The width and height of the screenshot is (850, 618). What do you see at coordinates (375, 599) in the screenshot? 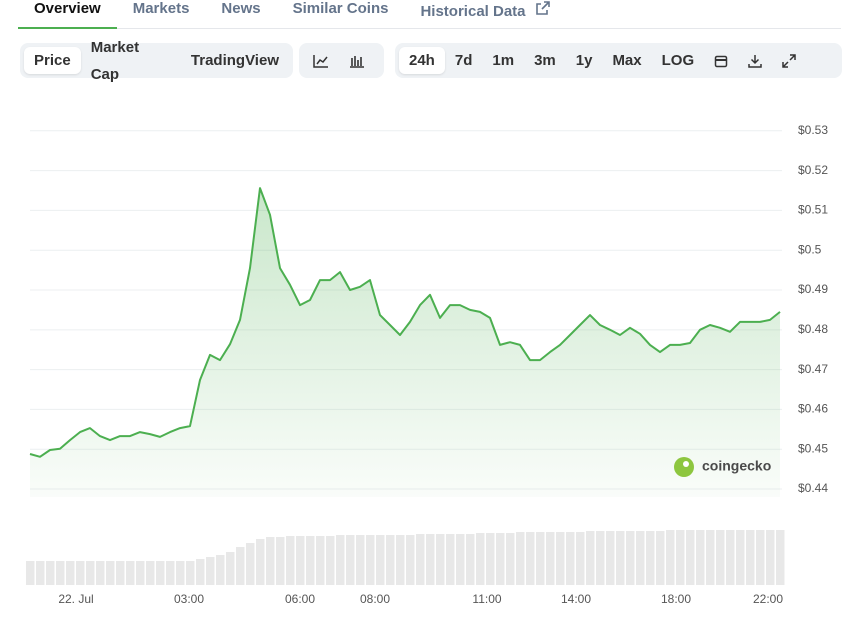
I see `x-tick-label: 08:00` at bounding box center [375, 599].